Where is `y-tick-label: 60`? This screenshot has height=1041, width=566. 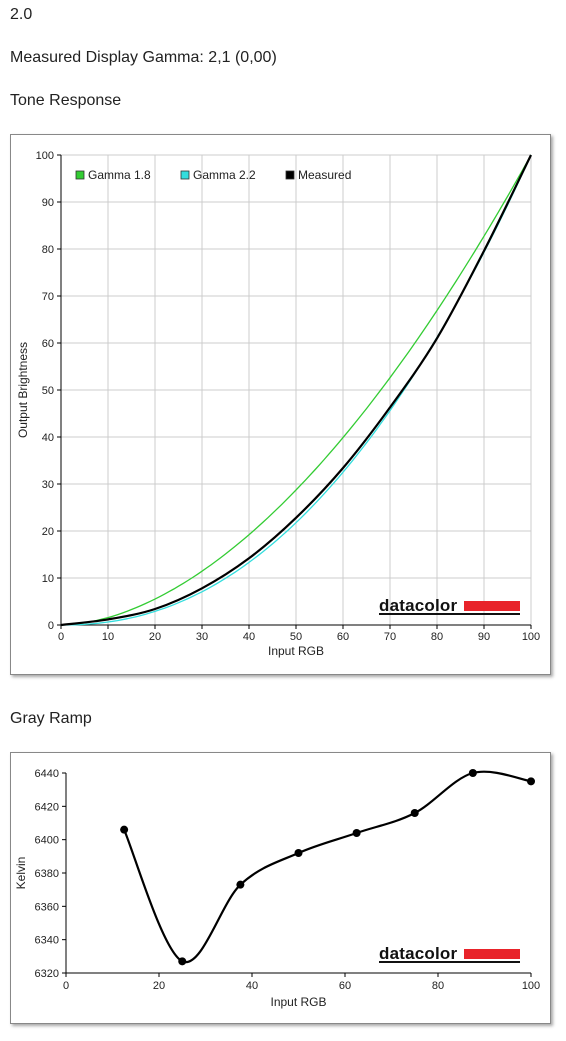 y-tick-label: 60 is located at coordinates (48, 344).